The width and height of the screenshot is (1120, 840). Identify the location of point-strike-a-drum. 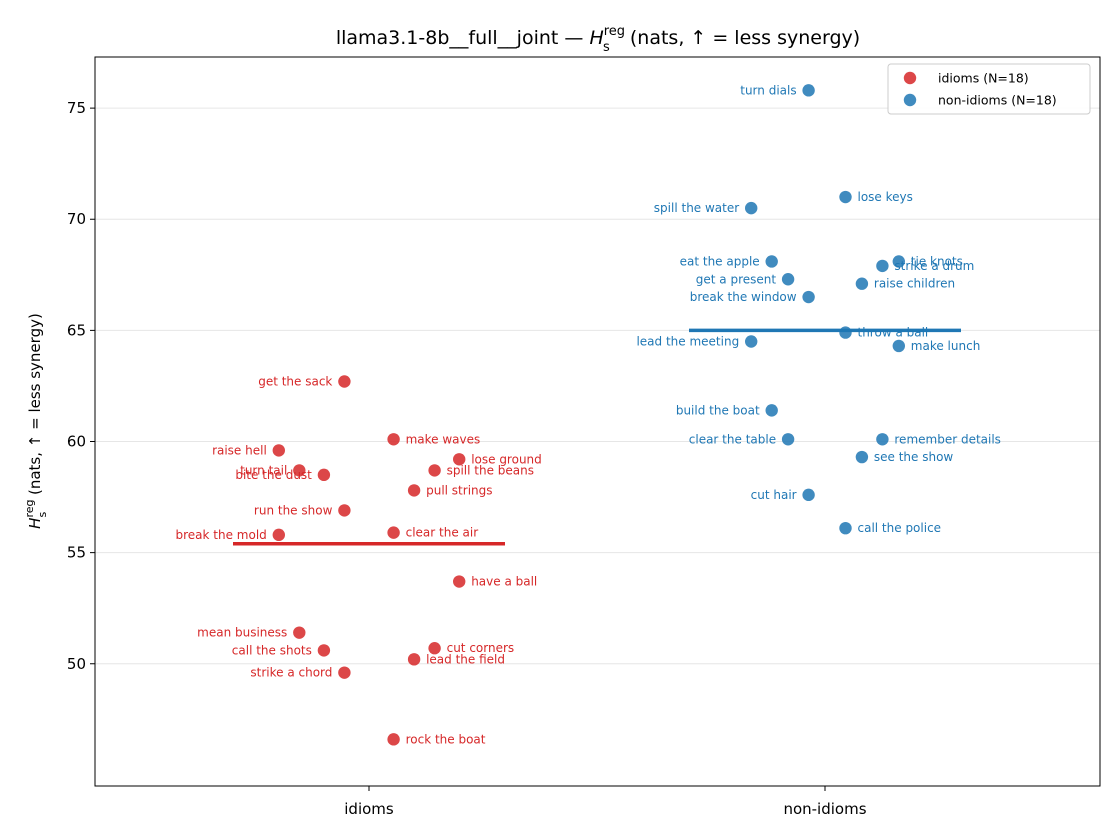
(882, 266).